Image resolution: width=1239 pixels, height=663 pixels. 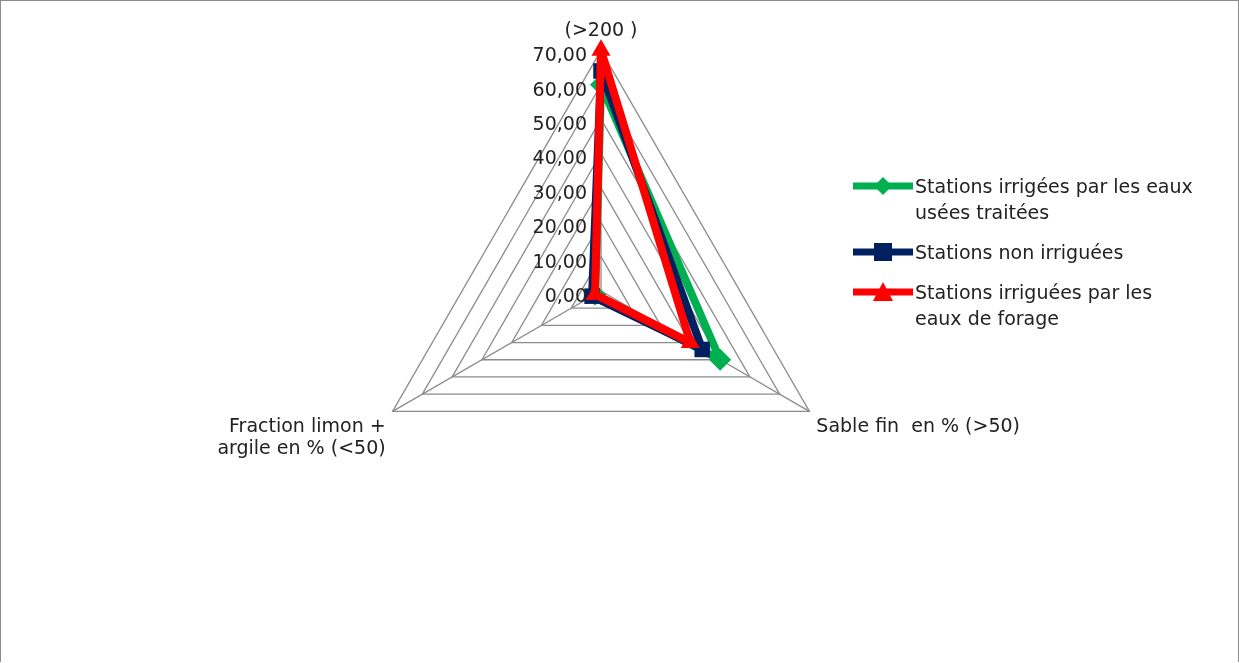 I want to click on y-tick-label: 40,00, so click(x=559, y=157).